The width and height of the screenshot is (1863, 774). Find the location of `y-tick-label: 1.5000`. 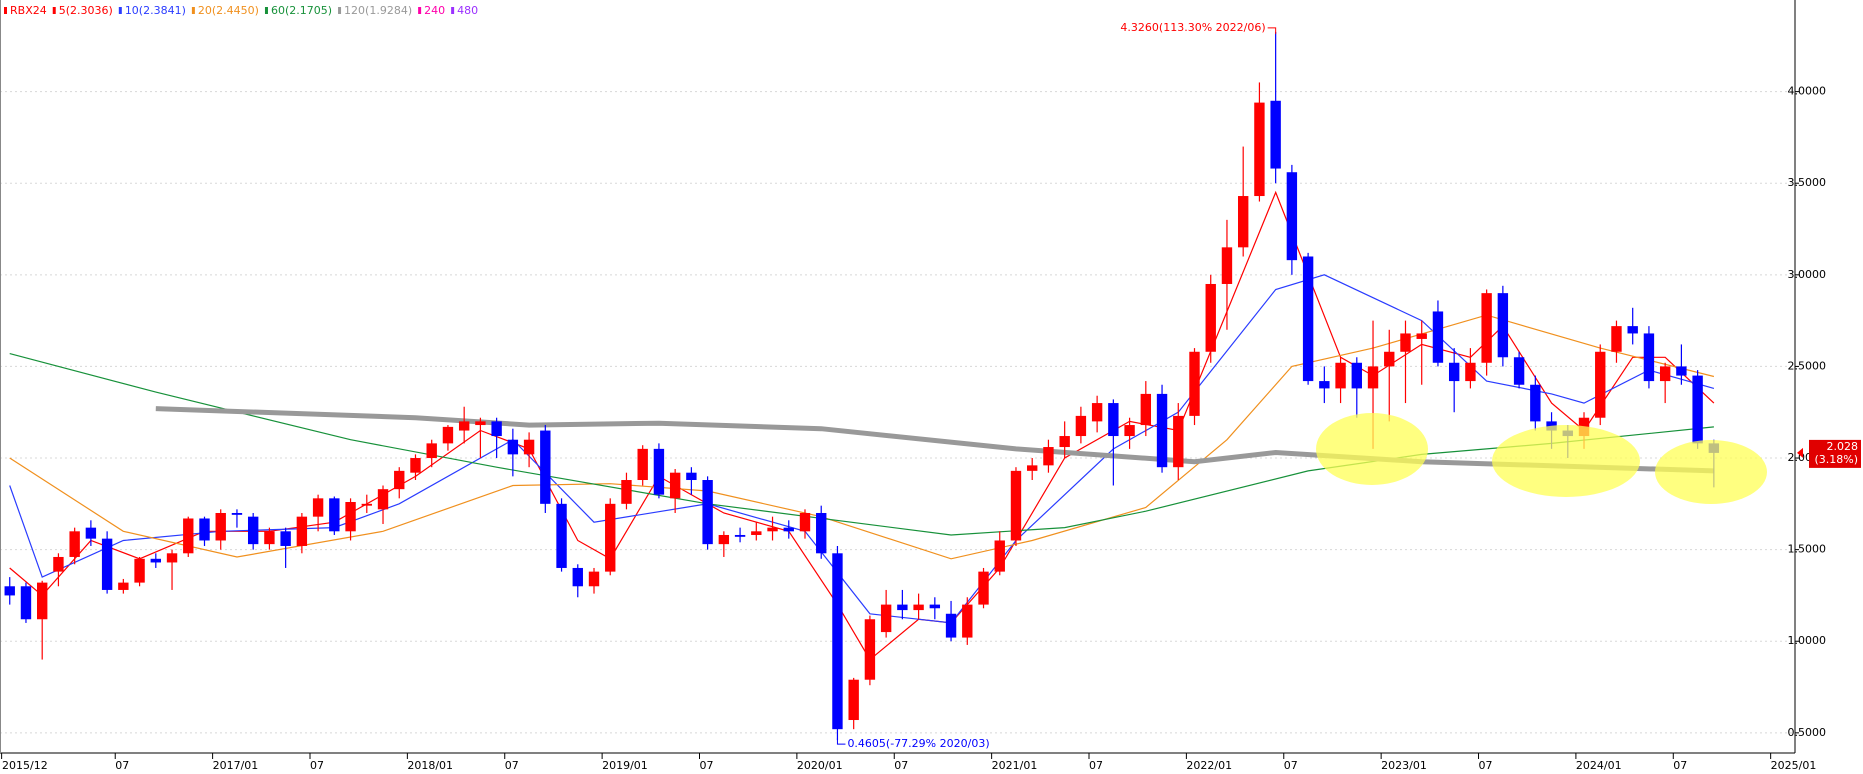

y-tick-label: 1.5000 is located at coordinates (1807, 549).